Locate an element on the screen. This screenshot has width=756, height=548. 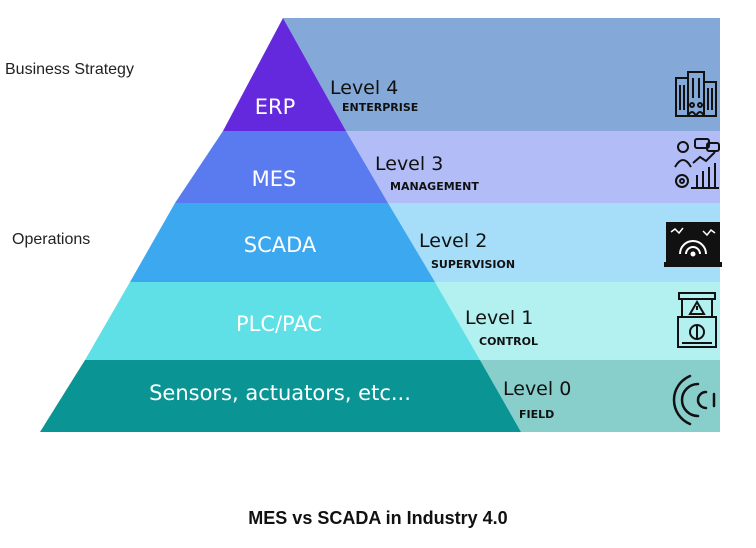
level-number-1: Level 1 is located at coordinates (499, 318).